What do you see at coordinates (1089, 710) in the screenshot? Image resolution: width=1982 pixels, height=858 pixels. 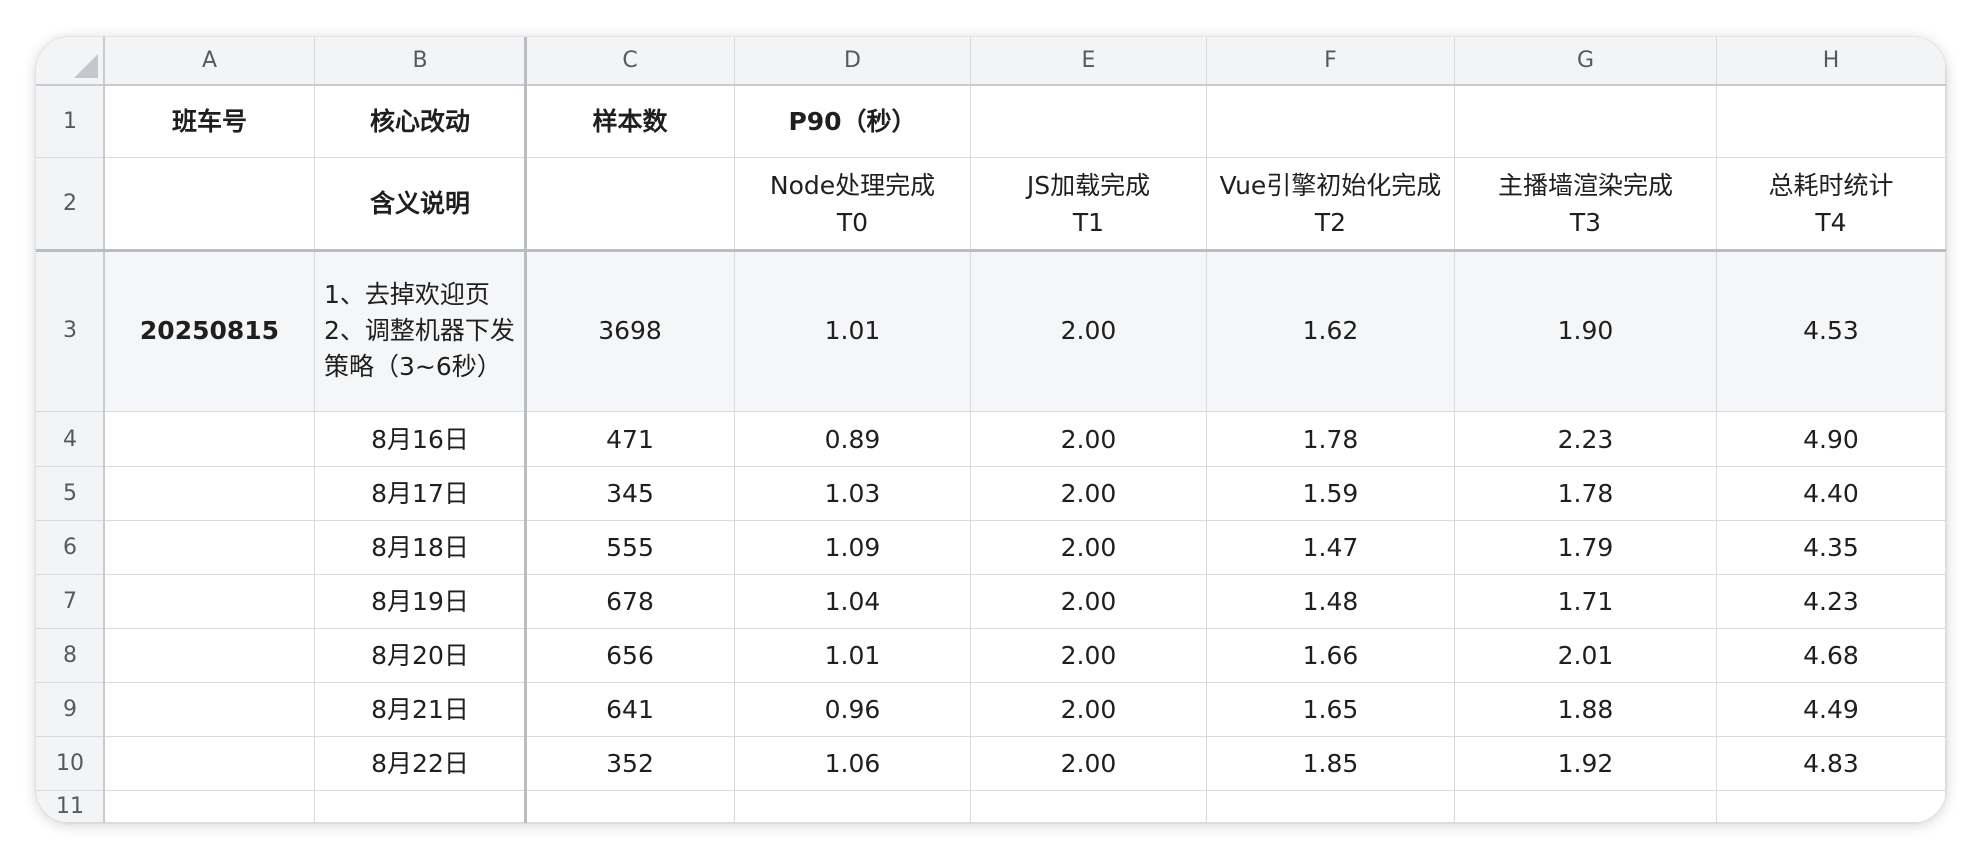 I see `cell-e9: 2.00` at bounding box center [1089, 710].